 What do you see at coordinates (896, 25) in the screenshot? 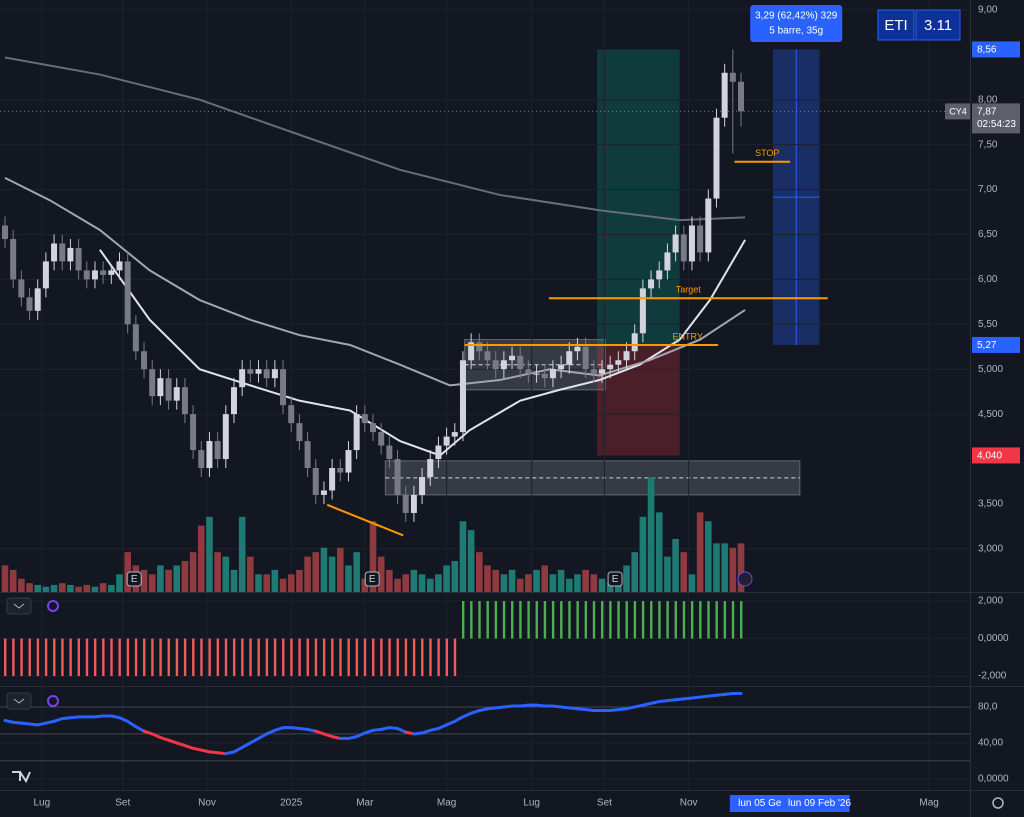
I see `symbol-badge` at bounding box center [896, 25].